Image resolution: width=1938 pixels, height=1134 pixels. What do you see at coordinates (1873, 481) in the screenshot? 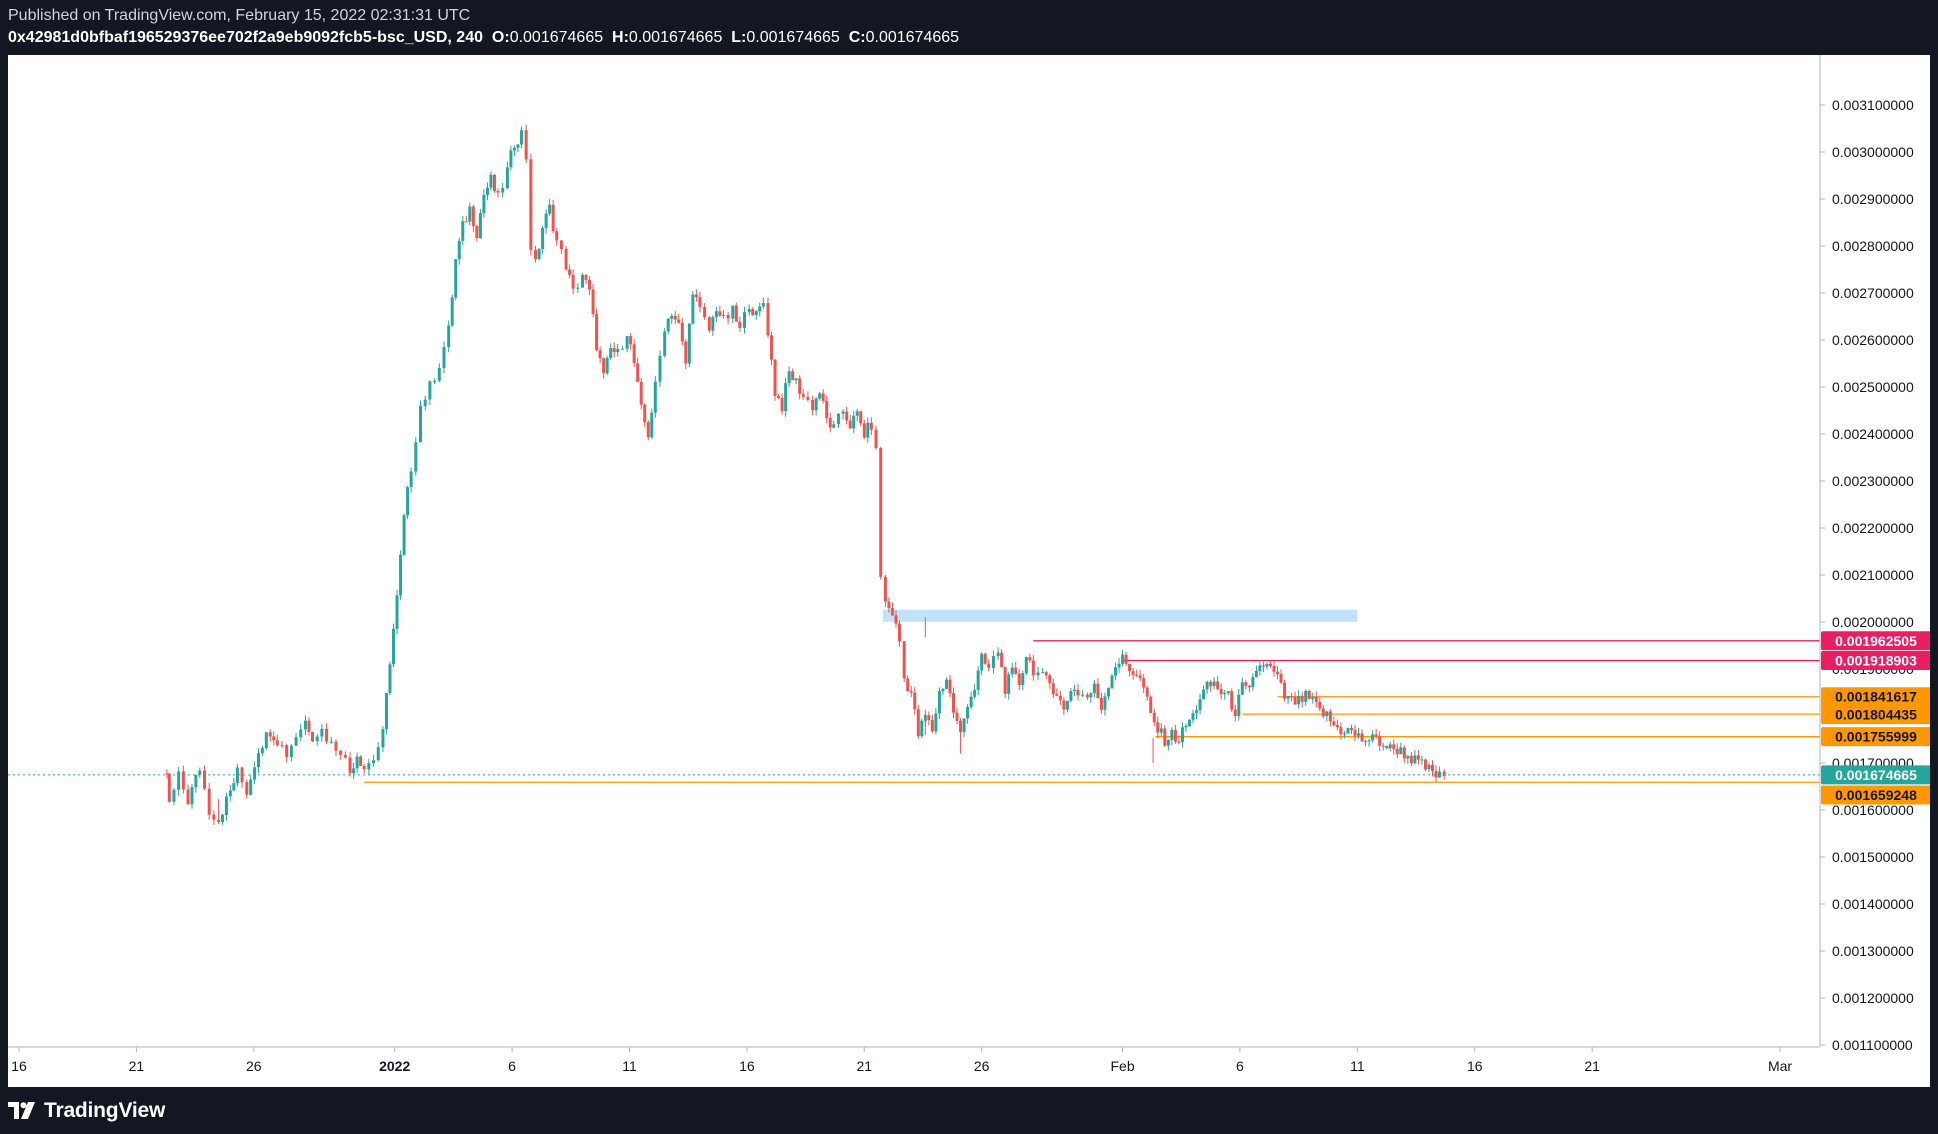
I see `price-tick-label: 0.002300000` at bounding box center [1873, 481].